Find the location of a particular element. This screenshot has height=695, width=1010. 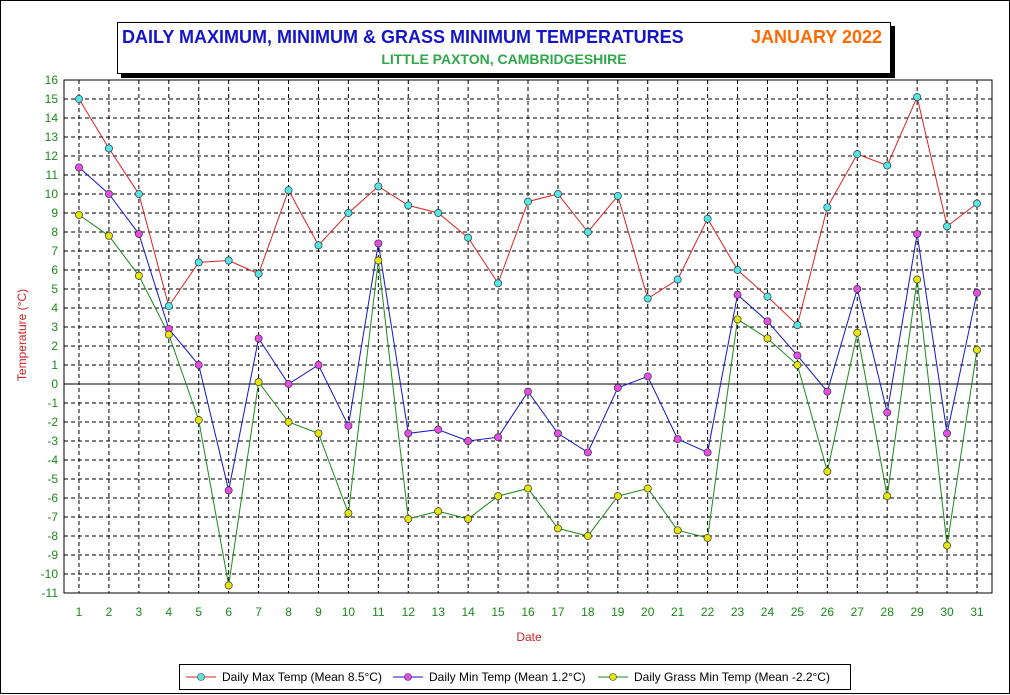

y-tick-label: -4 is located at coordinates (52, 460).